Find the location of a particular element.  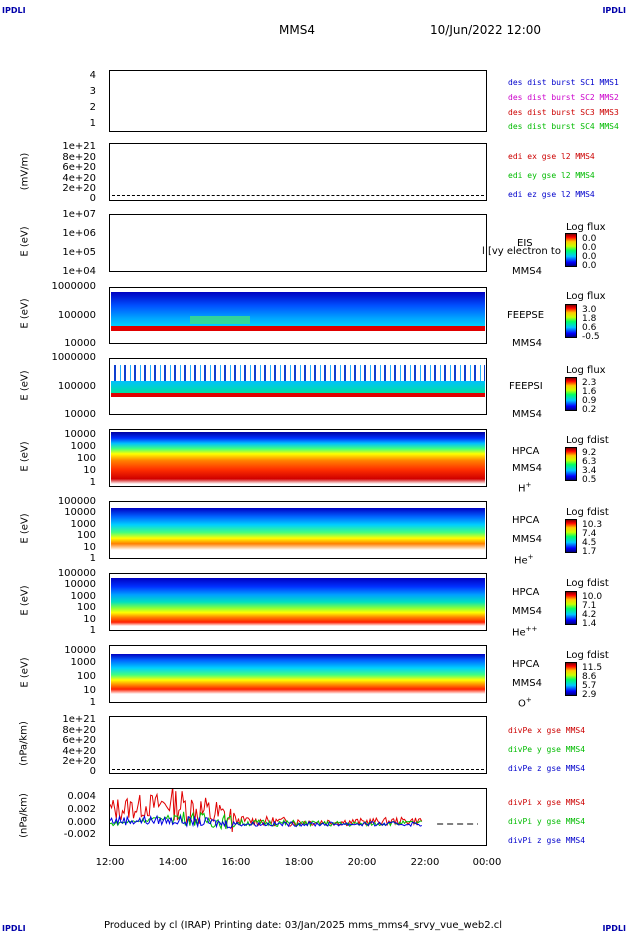

panel-hpca-h is located at coordinates (298, 458).